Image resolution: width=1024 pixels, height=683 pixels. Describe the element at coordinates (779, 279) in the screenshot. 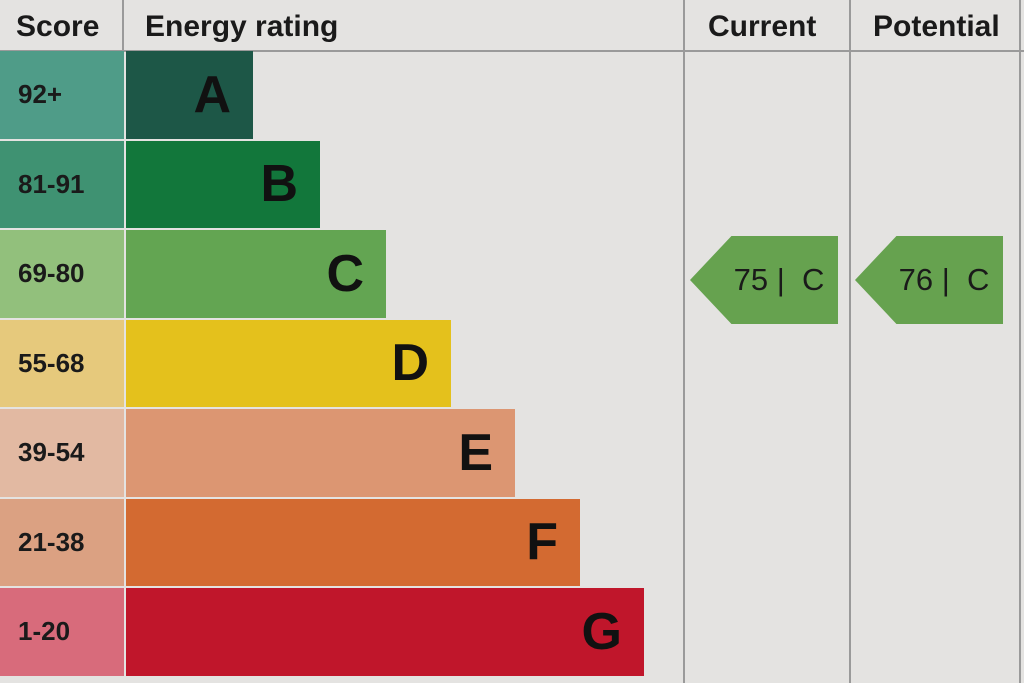

I see `current-rating-label: 75 | C` at that location.